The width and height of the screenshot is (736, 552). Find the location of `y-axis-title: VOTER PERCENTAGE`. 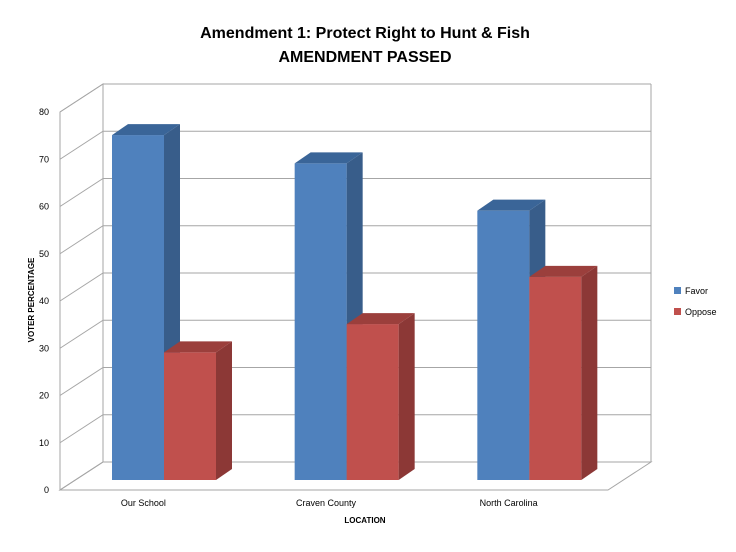

y-axis-title: VOTER PERCENTAGE is located at coordinates (31, 299).